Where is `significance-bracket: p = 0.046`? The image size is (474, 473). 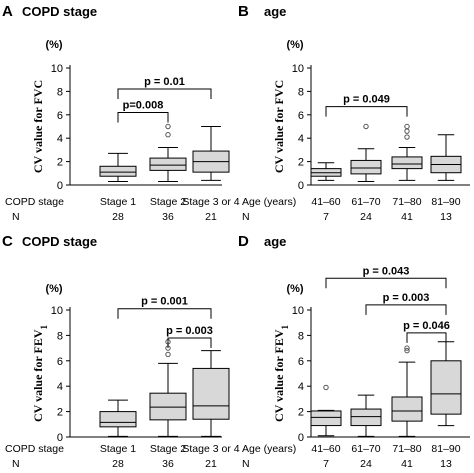
significance-bracket: p = 0.046 is located at coordinates (426, 331).